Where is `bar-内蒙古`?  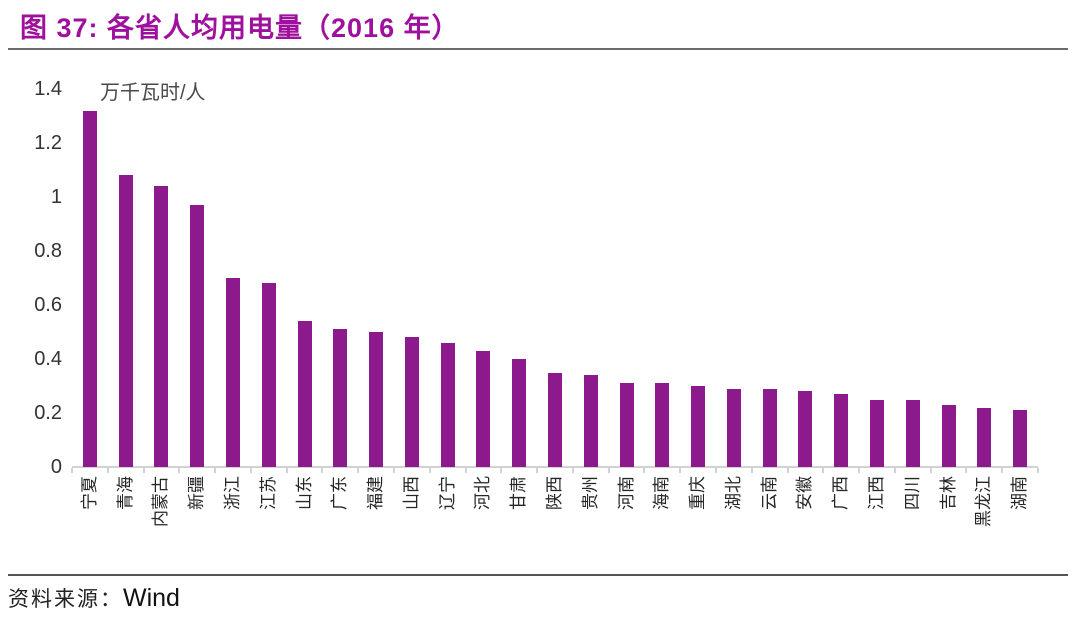
bar-内蒙古 is located at coordinates (161, 326).